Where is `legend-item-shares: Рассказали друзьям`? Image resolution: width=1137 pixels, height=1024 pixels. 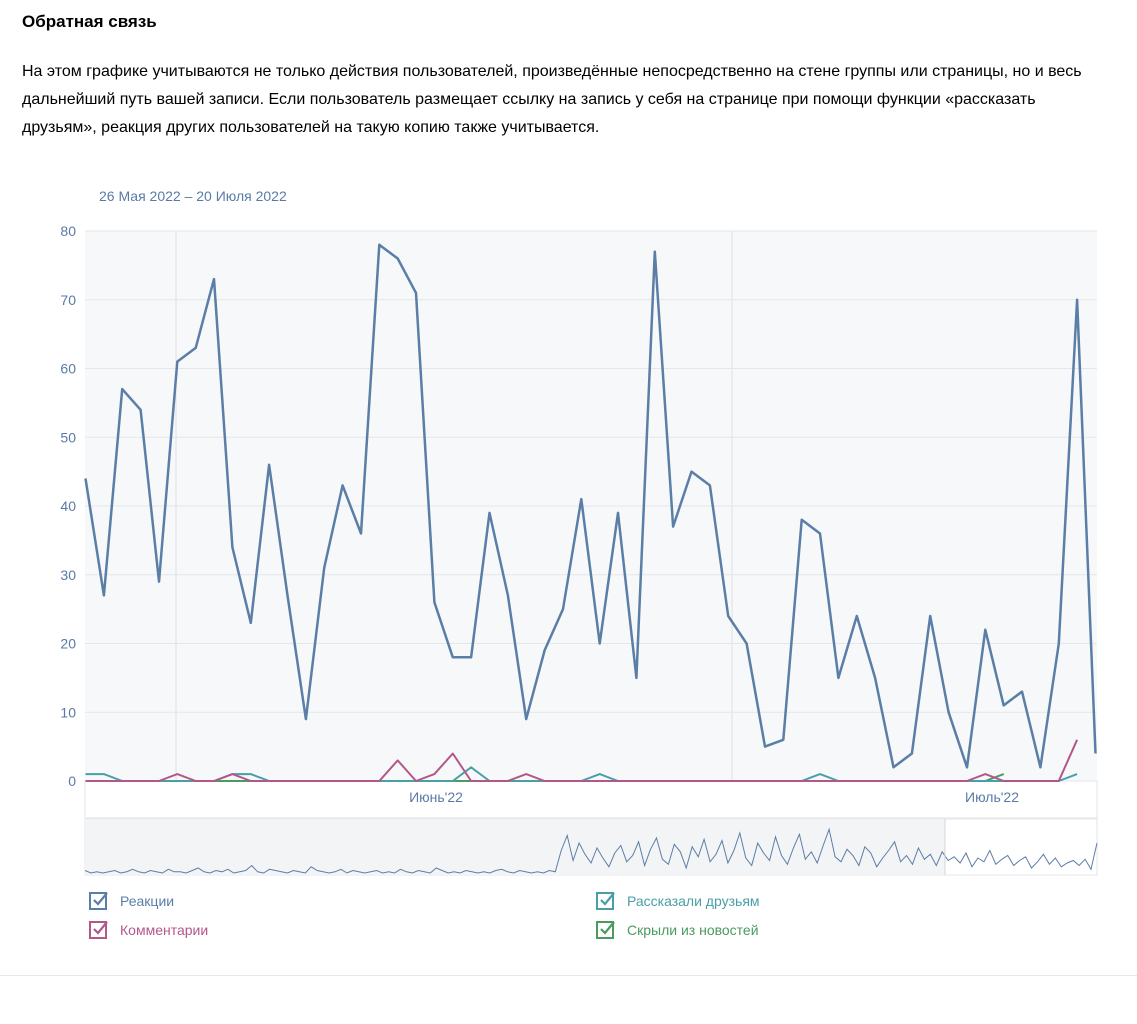 legend-item-shares: Рассказали друзьям is located at coordinates (678, 901).